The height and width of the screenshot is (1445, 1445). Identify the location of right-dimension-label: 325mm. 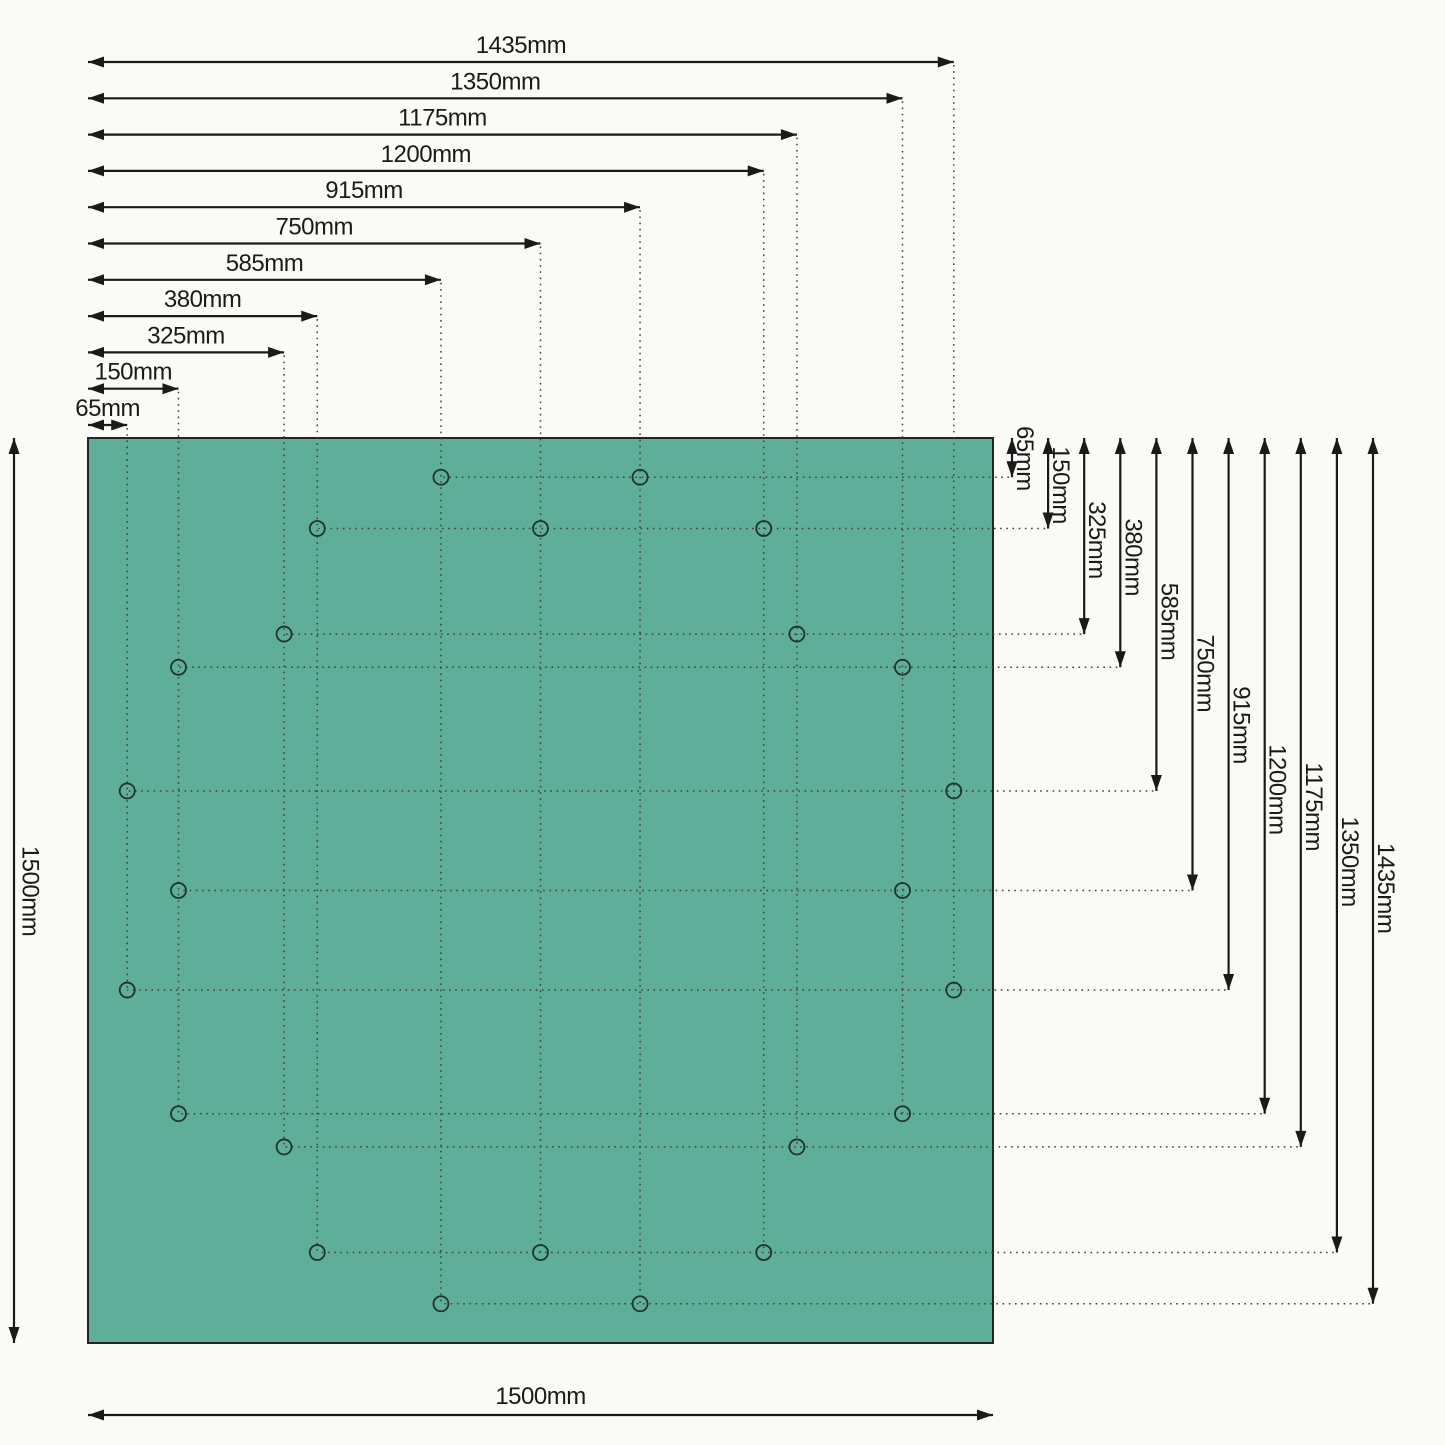
(1096, 540).